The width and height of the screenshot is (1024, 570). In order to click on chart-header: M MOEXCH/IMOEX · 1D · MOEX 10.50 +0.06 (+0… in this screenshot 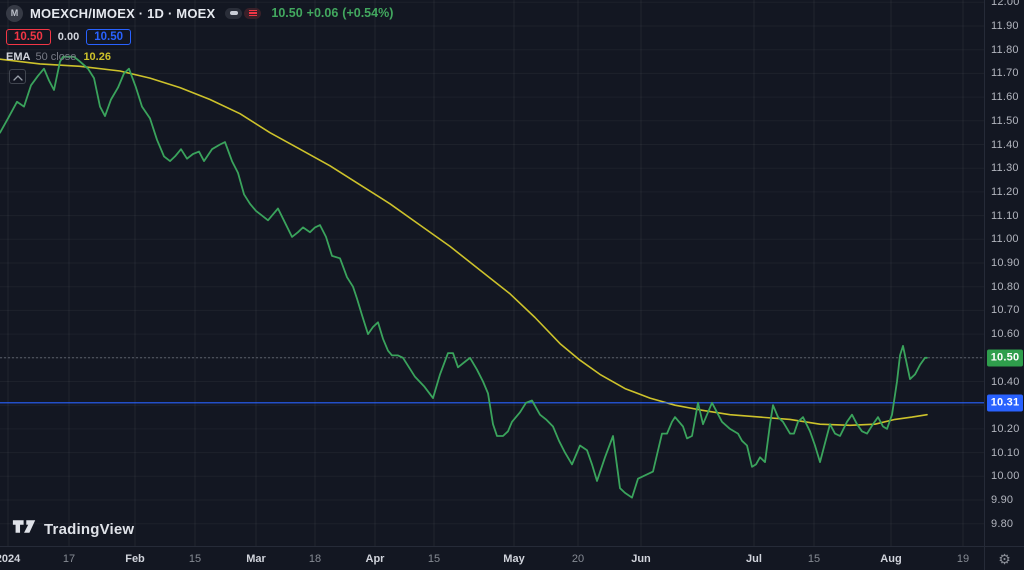, I will do `click(201, 44)`.